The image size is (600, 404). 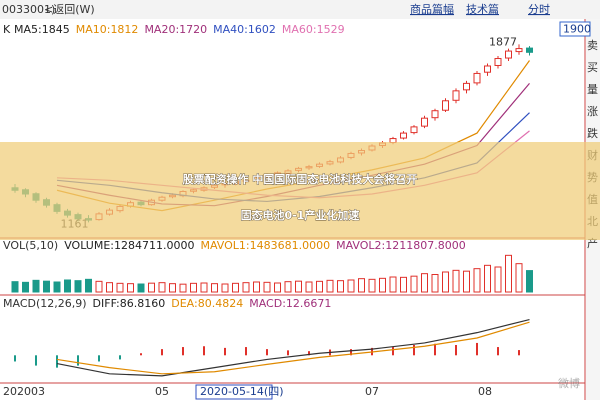 I want to click on x-axis-label: 05, so click(x=162, y=391).